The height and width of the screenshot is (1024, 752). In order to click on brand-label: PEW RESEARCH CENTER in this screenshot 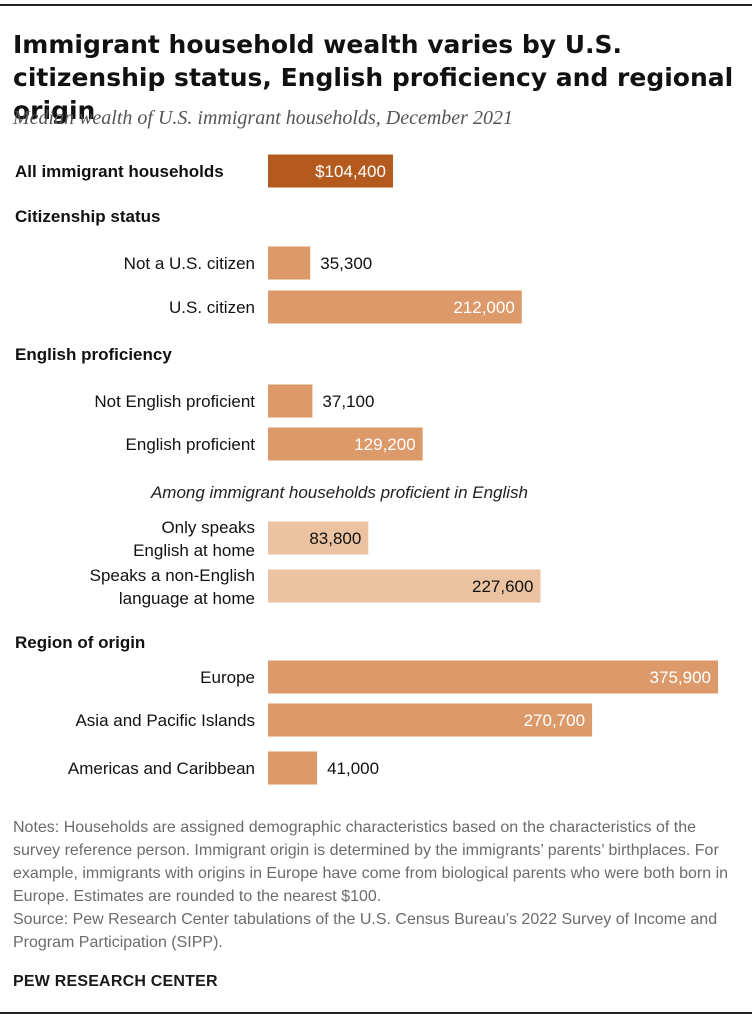, I will do `click(115, 981)`.